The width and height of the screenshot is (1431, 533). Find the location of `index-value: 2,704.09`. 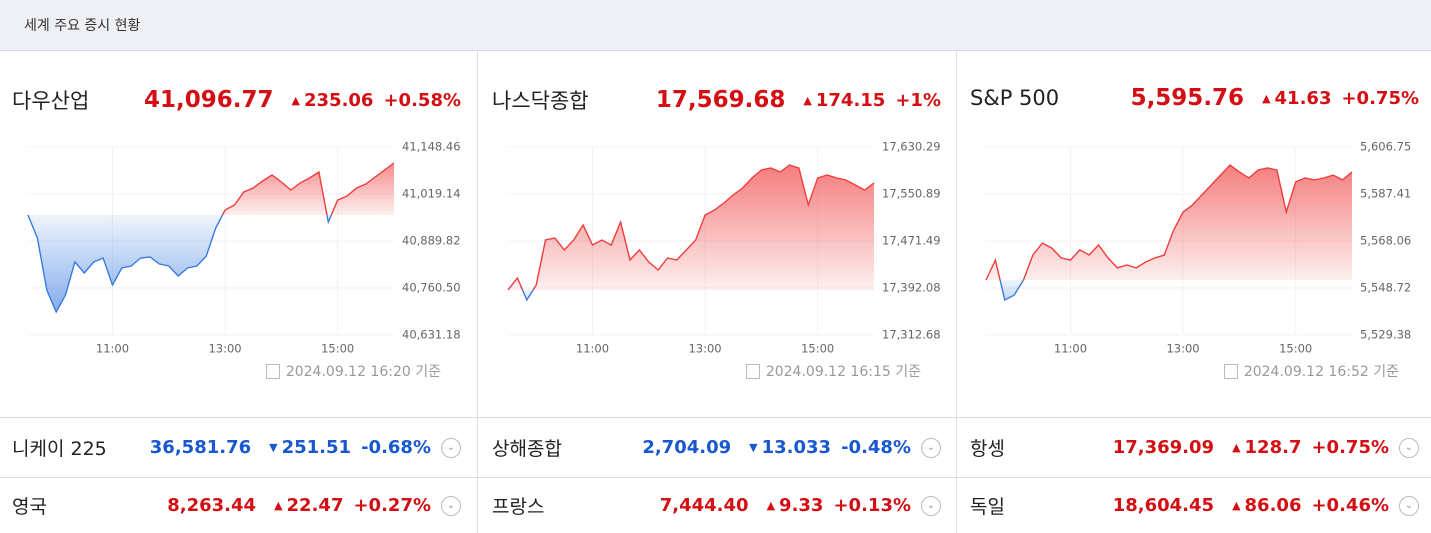

index-value: 2,704.09 is located at coordinates (687, 447).